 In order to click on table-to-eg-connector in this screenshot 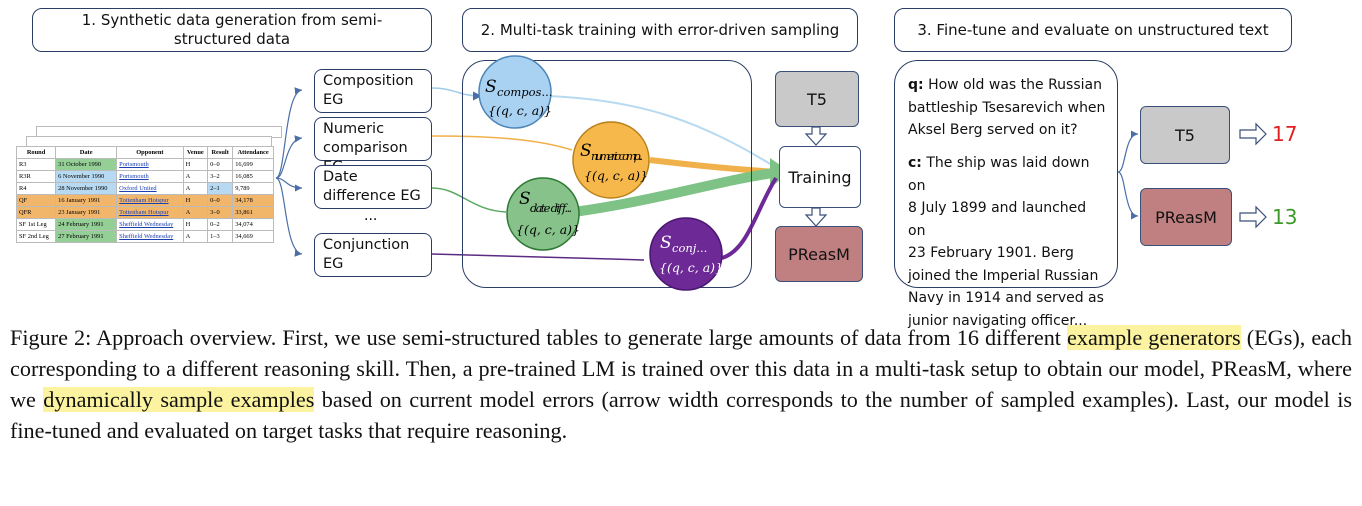, I will do `click(289, 172)`.